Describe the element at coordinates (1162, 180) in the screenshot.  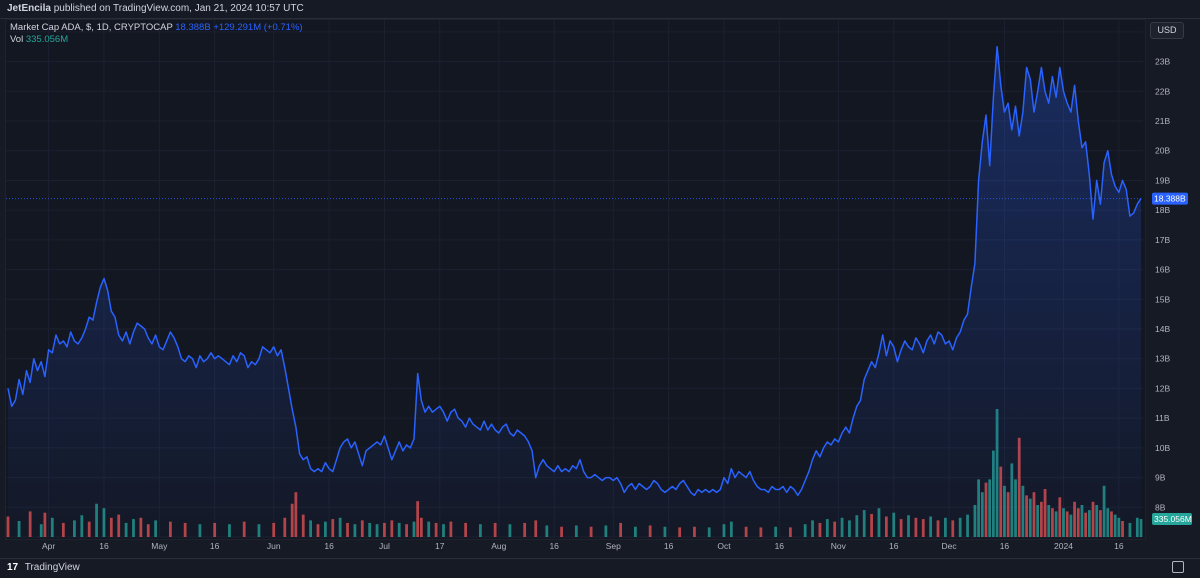
I see `y-axis-tick-label: 19B` at that location.